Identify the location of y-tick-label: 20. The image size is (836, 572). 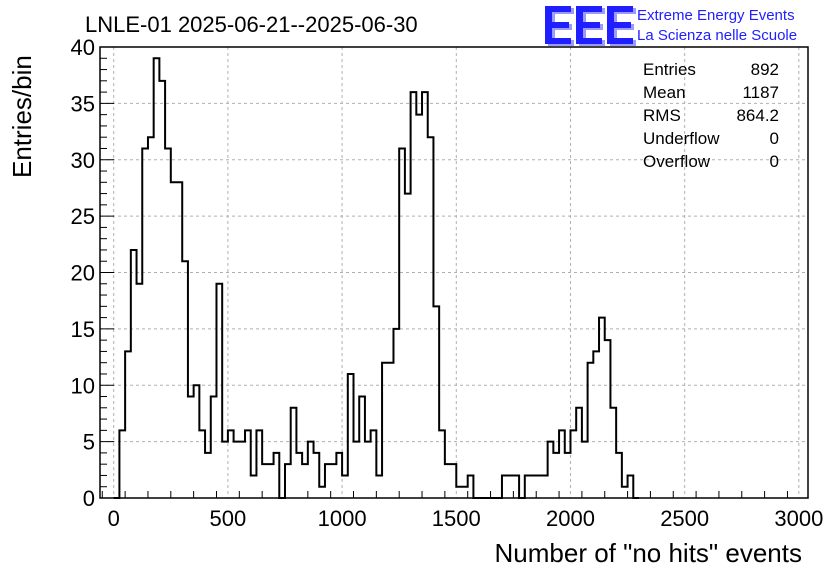
(83, 273).